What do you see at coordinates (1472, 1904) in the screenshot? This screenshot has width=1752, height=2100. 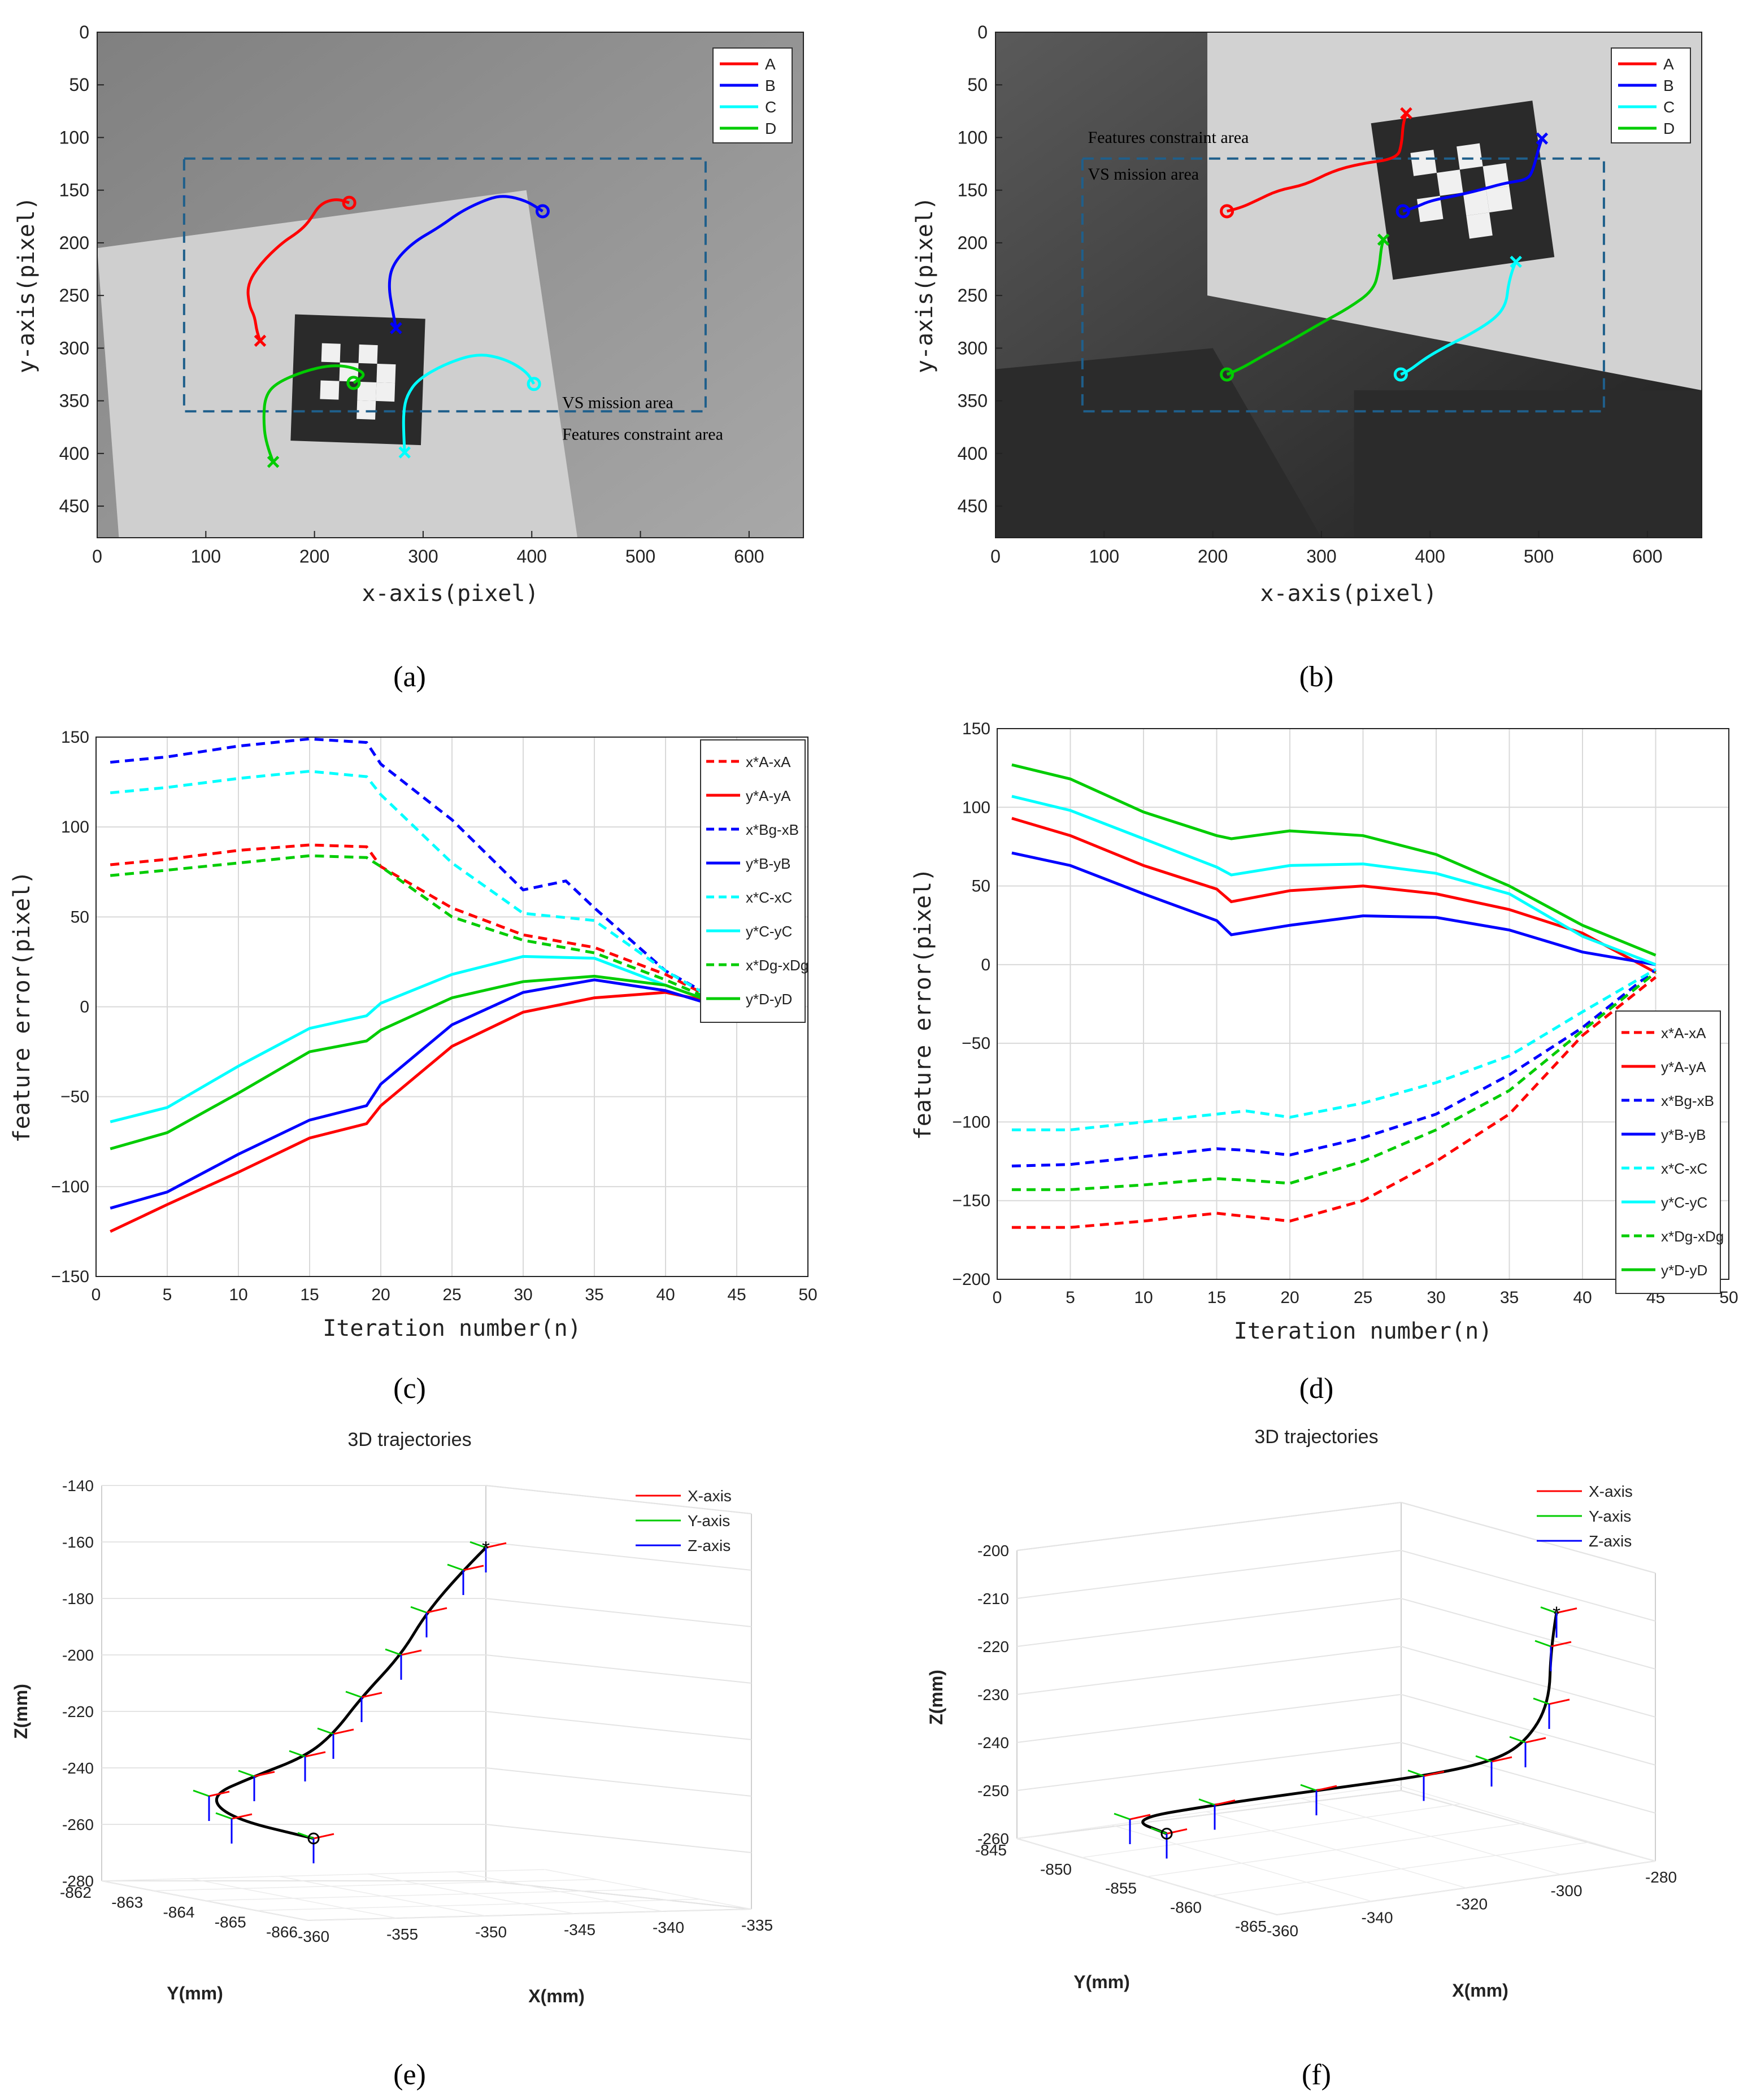 I see `x-tick-label: -320` at bounding box center [1472, 1904].